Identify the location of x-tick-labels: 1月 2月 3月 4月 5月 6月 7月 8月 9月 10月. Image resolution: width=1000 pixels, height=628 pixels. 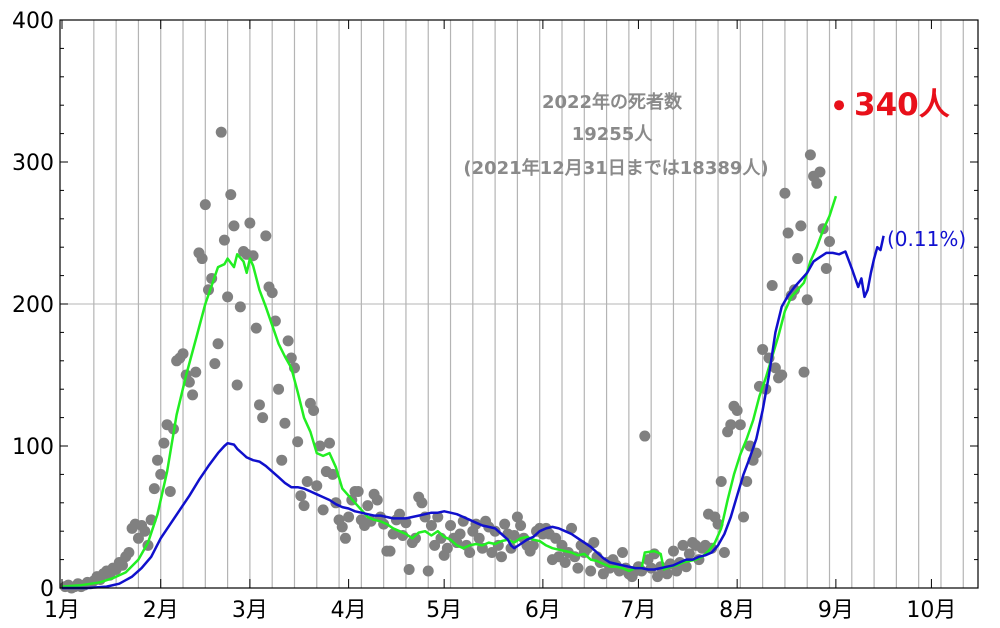
(500, 610).